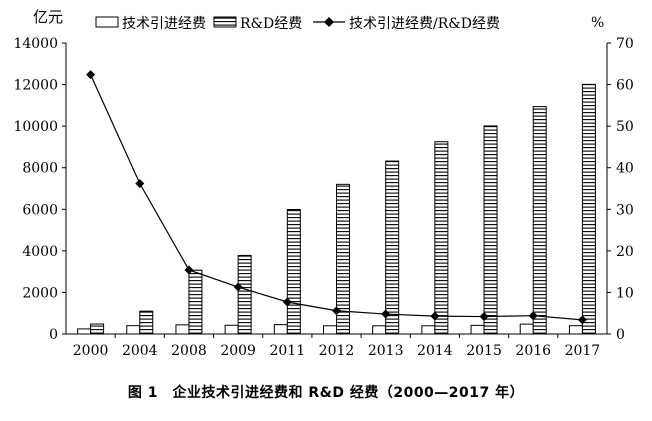 This screenshot has height=421, width=652. Describe the element at coordinates (40, 252) in the screenshot. I see `y-left-tick-label: 4000` at that location.